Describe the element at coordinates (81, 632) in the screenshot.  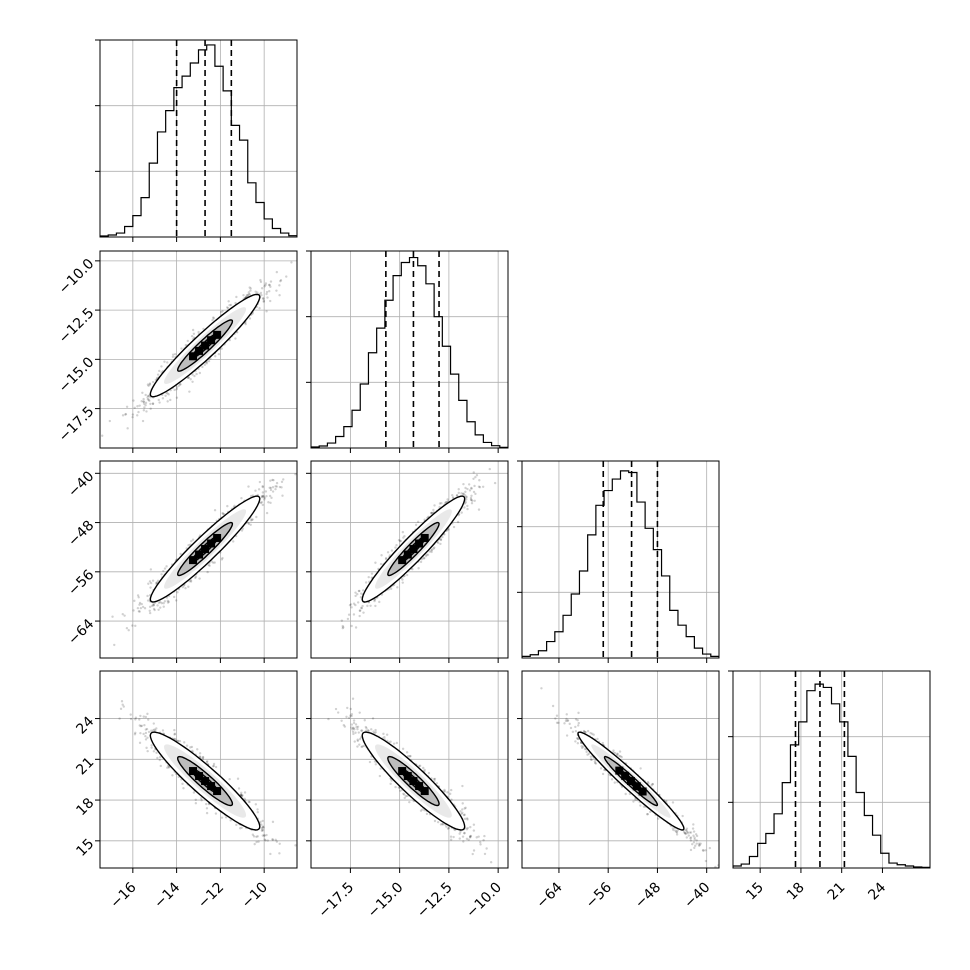
I see `y-tick-label: −64` at that location.